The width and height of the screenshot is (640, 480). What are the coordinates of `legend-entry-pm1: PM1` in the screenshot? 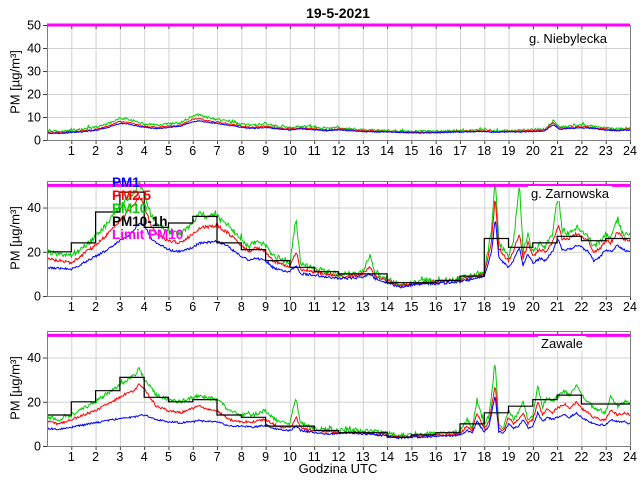 It's located at (126, 182).